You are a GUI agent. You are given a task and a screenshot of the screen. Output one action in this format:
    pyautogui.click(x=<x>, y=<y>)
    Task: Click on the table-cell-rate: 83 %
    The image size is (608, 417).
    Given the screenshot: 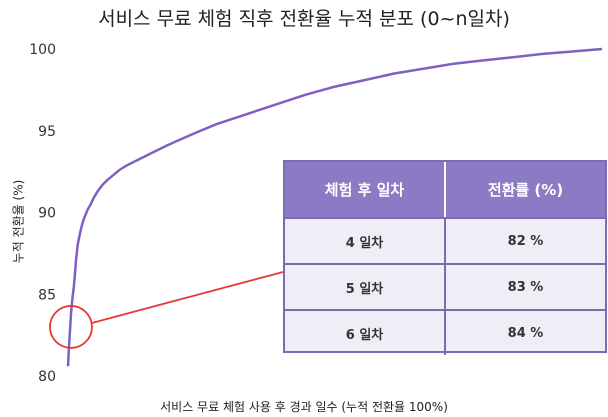 What is the action you would take?
    pyautogui.click(x=525, y=287)
    